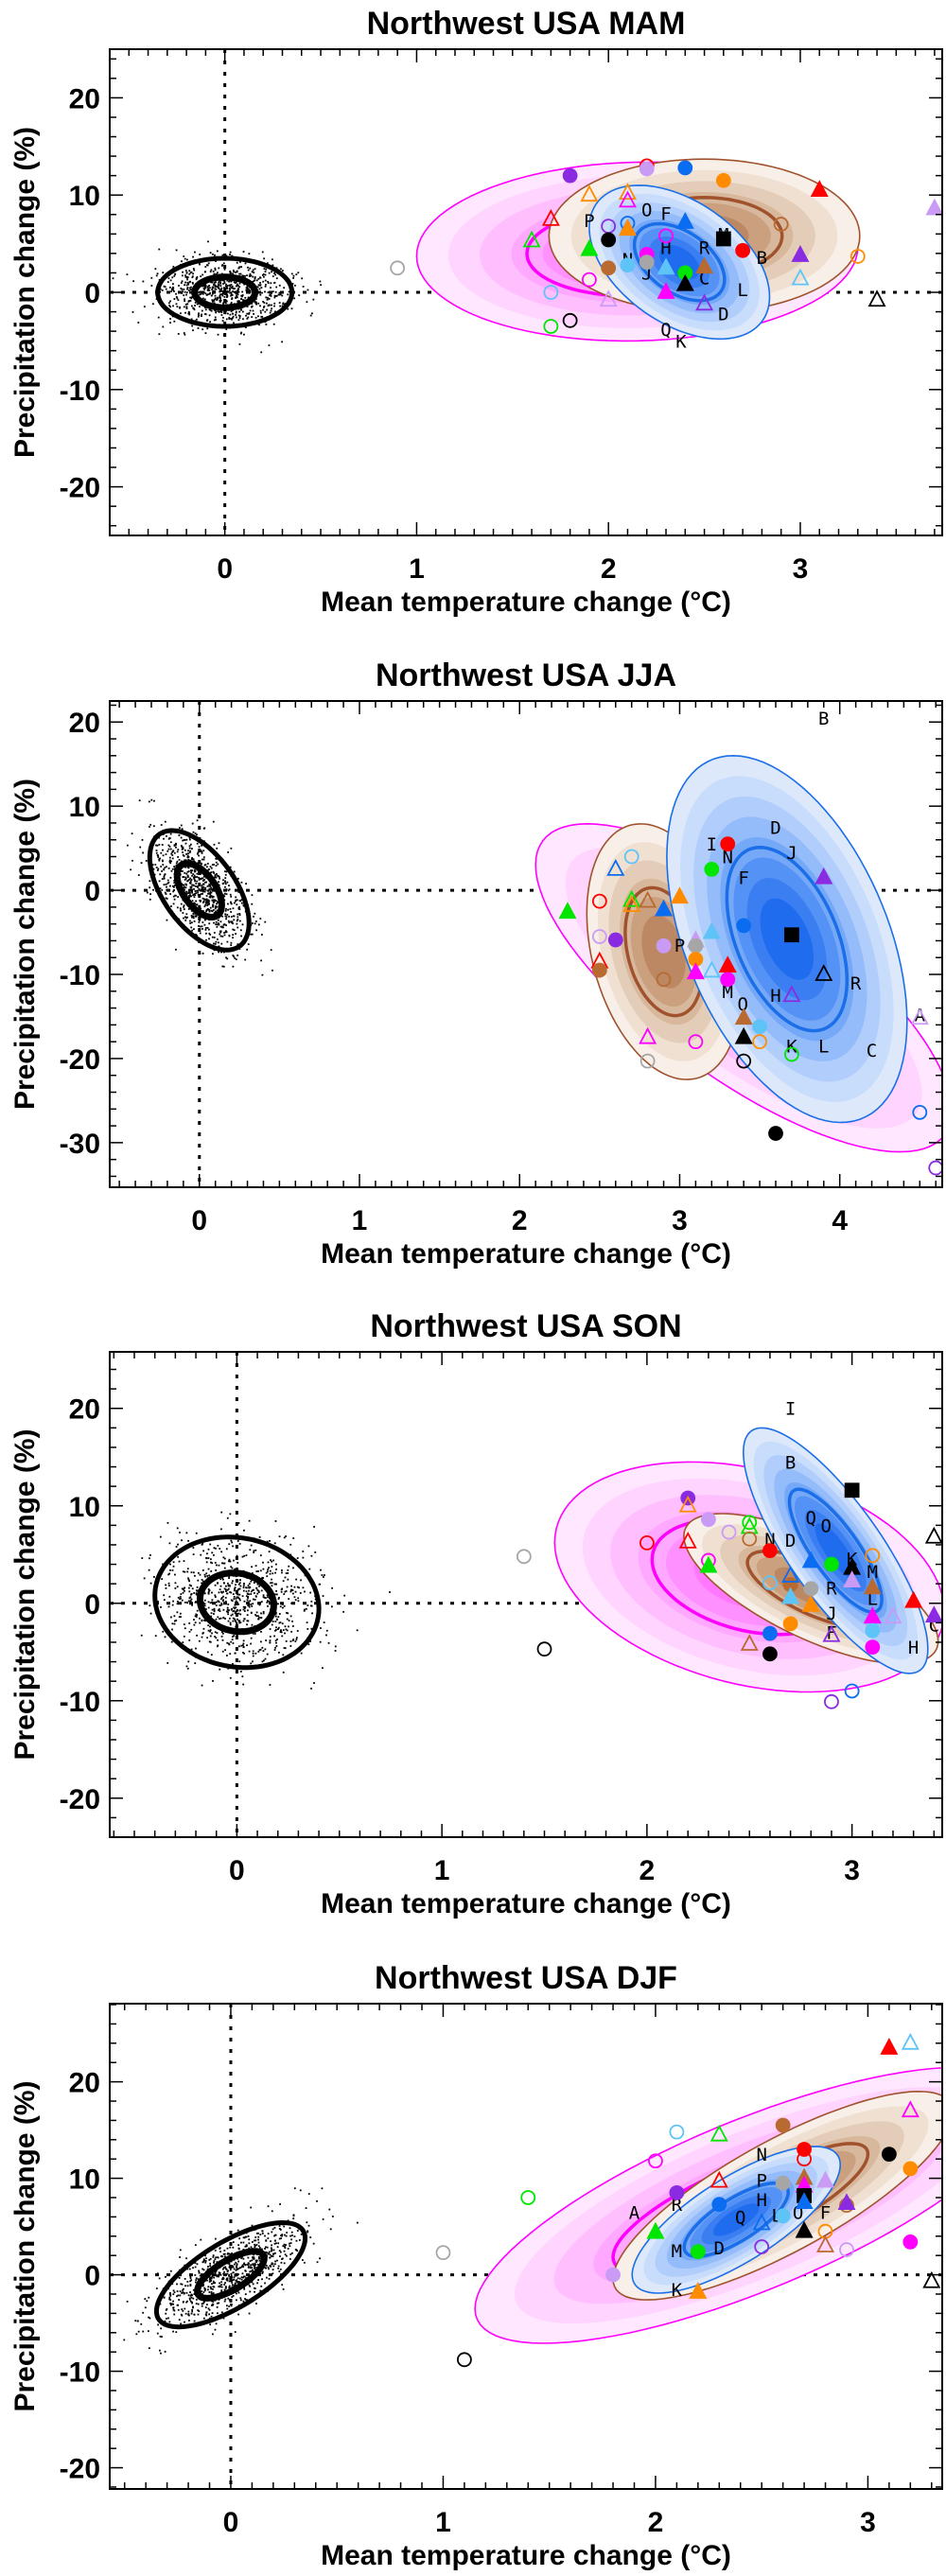 The image size is (946, 2576). I want to click on y-tick-label: 10, so click(84, 808).